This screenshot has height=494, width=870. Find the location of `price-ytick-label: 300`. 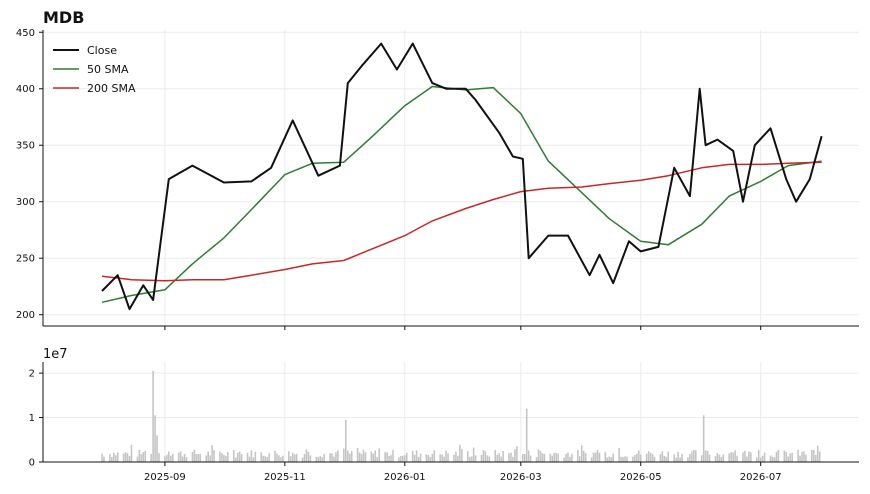

price-ytick-label: 300 is located at coordinates (25, 202).